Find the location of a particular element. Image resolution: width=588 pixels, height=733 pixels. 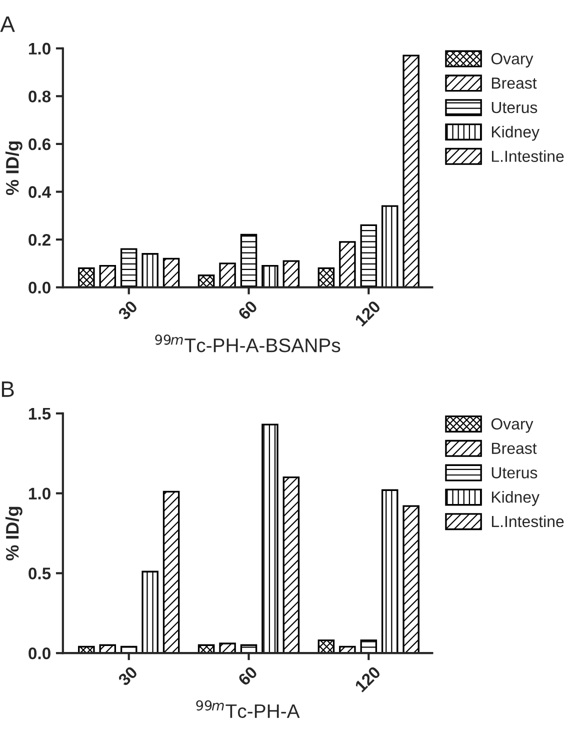

y-tick-label: 0.6 is located at coordinates (39, 144).